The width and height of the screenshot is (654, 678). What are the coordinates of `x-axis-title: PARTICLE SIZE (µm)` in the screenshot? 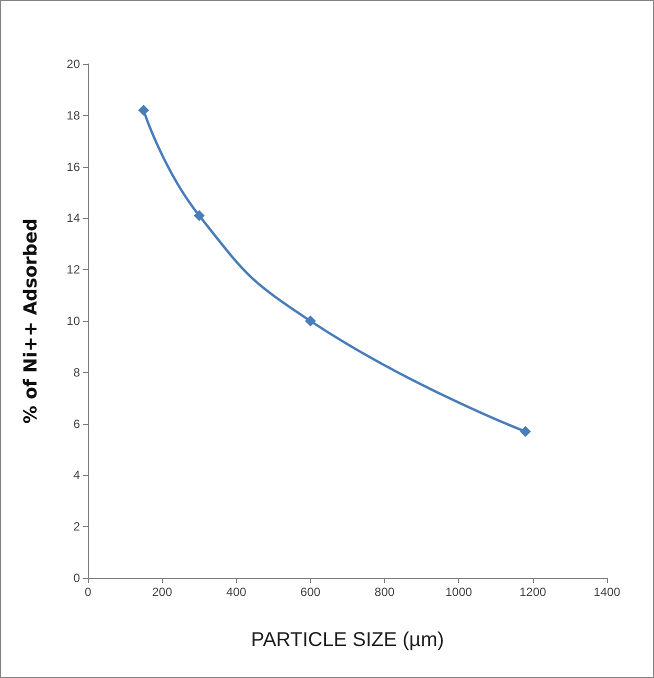 It's located at (347, 640).